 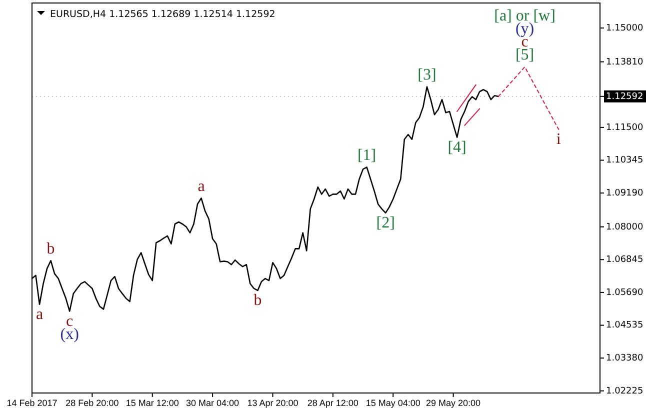 I want to click on y-tick-label: 1.15000, so click(x=625, y=28).